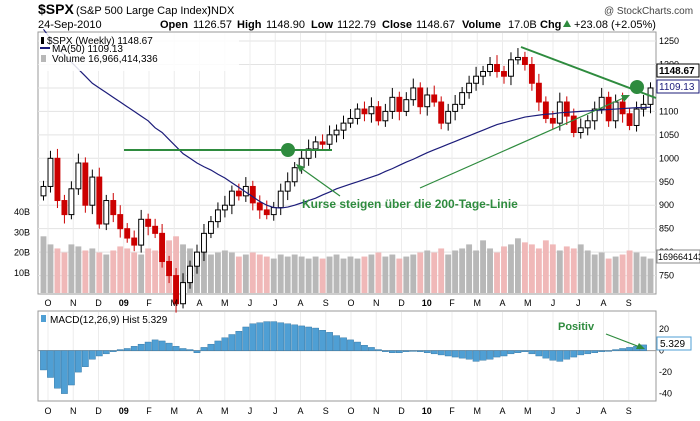 The image size is (700, 421). What do you see at coordinates (452, 303) in the screenshot?
I see `x-tick-label: F` at bounding box center [452, 303].